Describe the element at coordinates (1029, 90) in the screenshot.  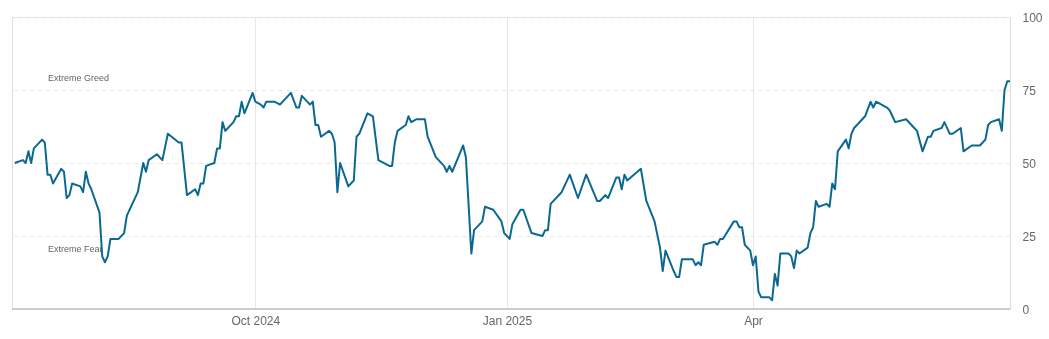
I see `y-tick-label: 75` at that location.